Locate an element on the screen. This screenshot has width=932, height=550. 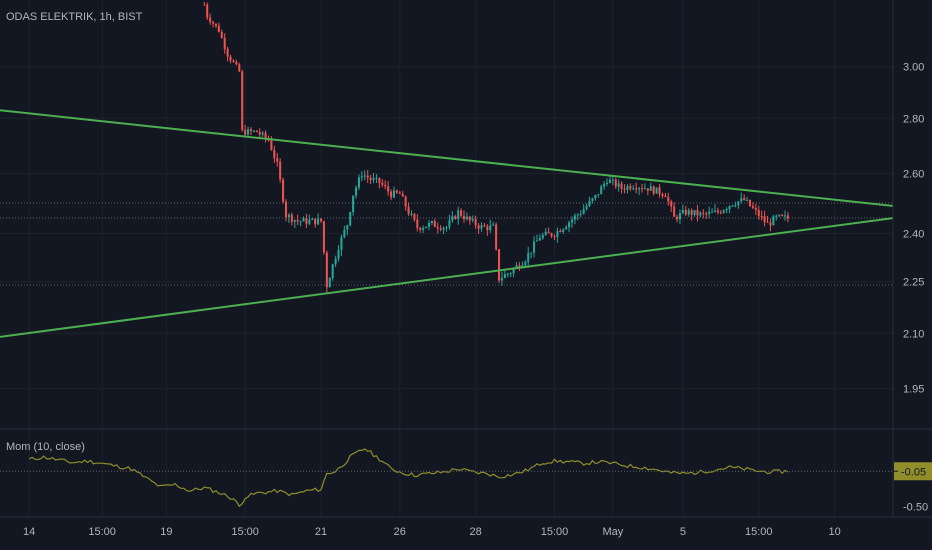
y-tick-label: 2.80 is located at coordinates (913, 119).